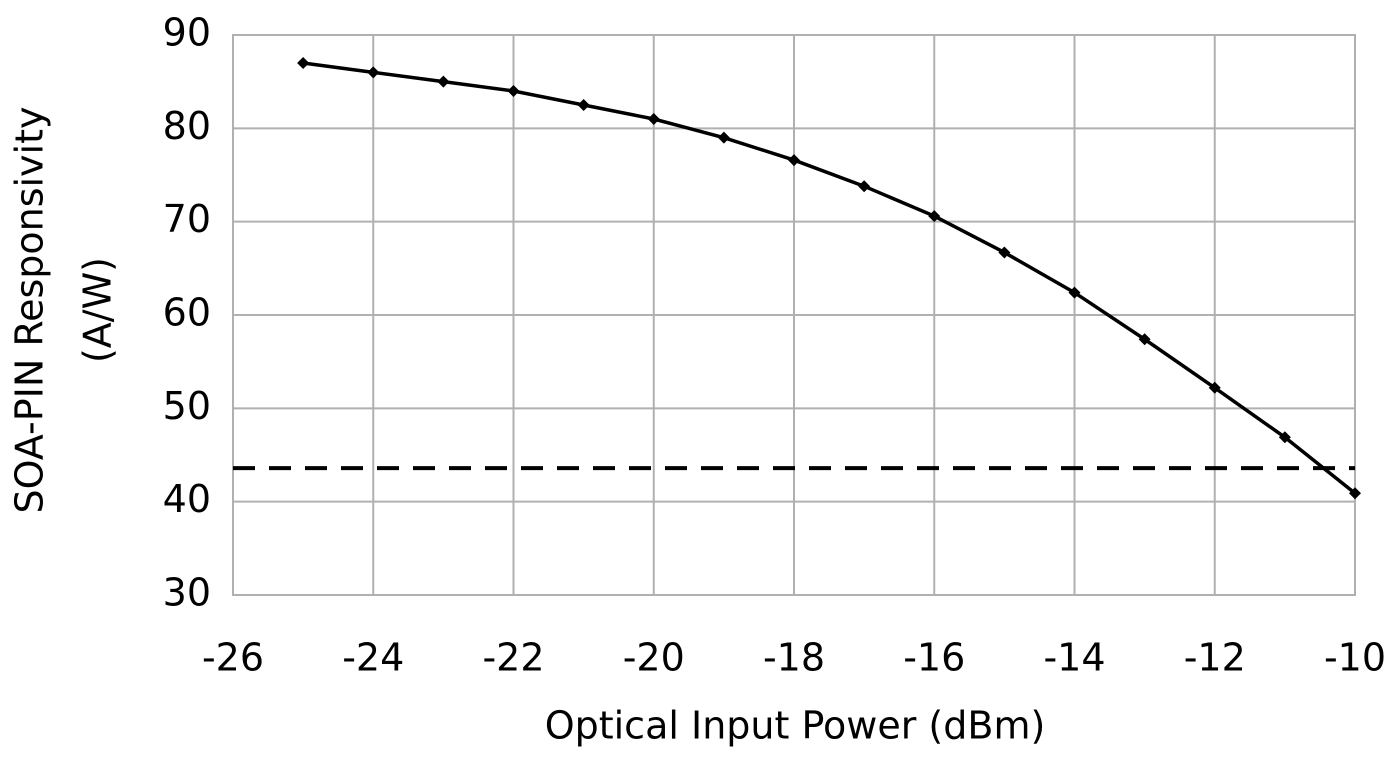 Image resolution: width=1400 pixels, height=772 pixels. I want to click on y-tick-label: 60, so click(187, 313).